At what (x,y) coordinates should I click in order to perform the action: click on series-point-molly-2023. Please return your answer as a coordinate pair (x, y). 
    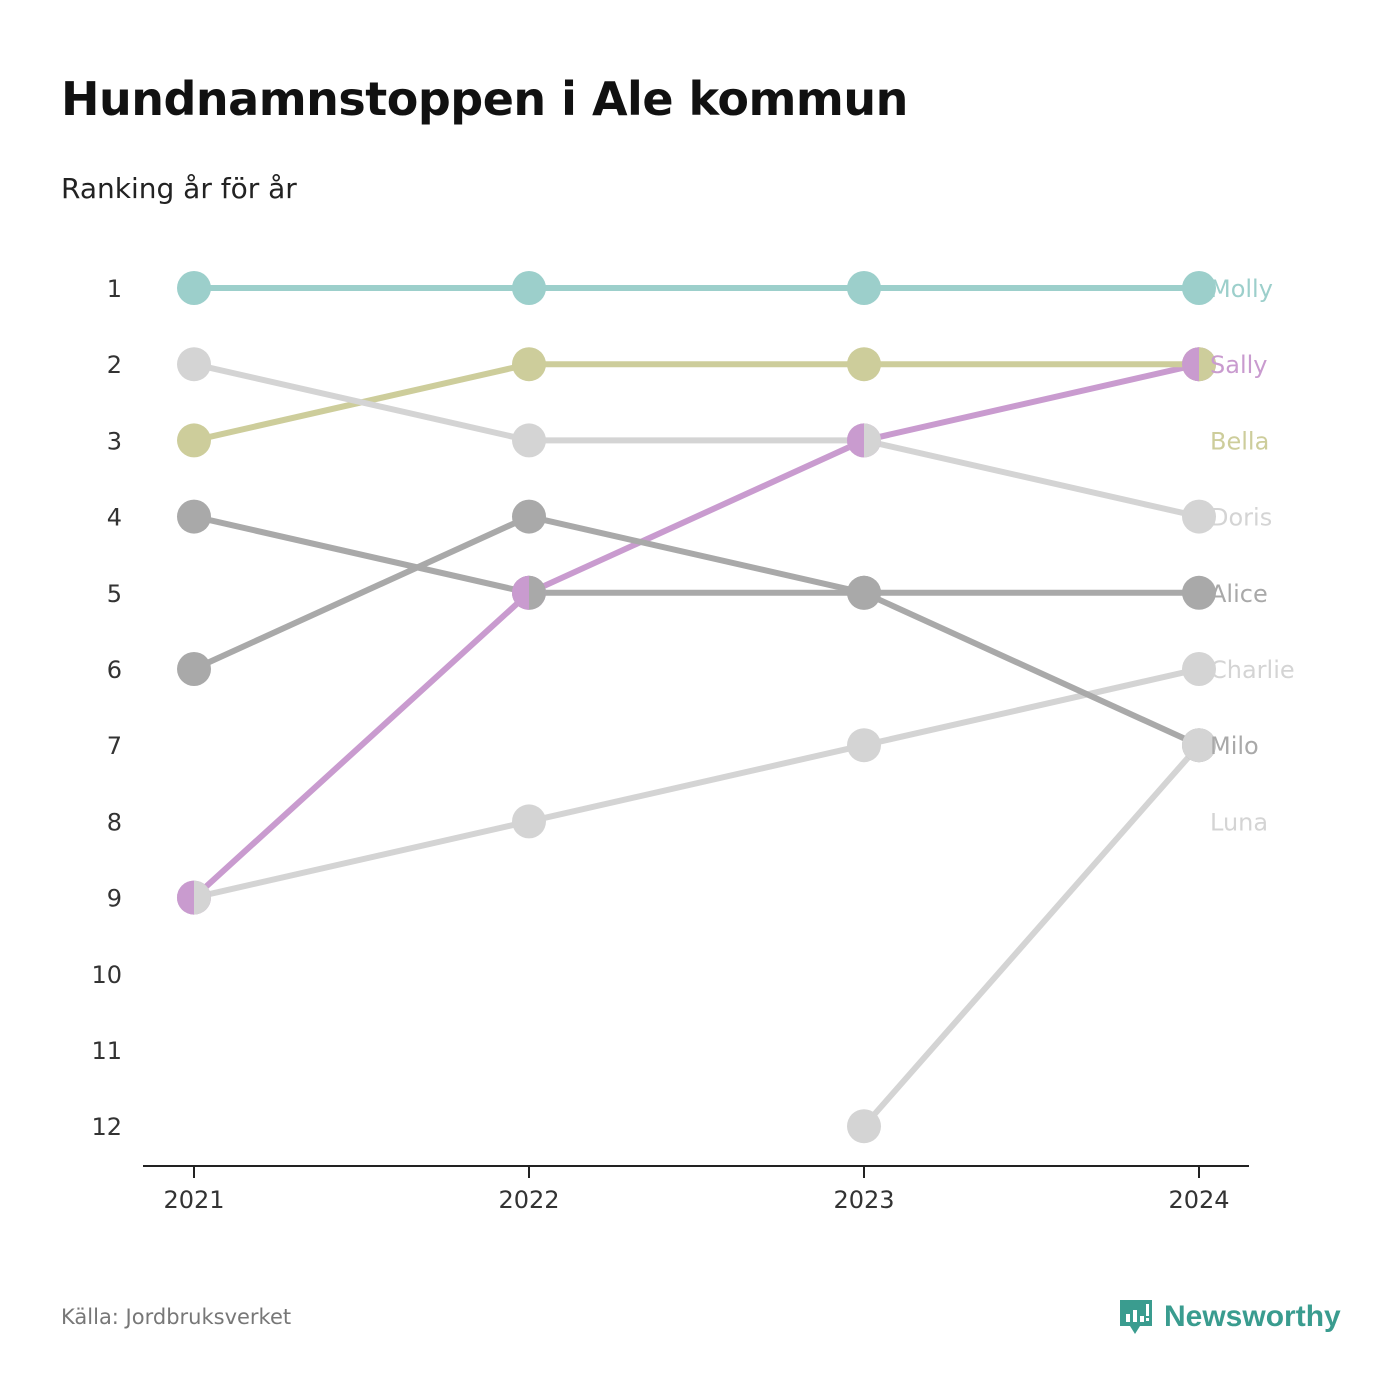
    Looking at the image, I should click on (864, 288).